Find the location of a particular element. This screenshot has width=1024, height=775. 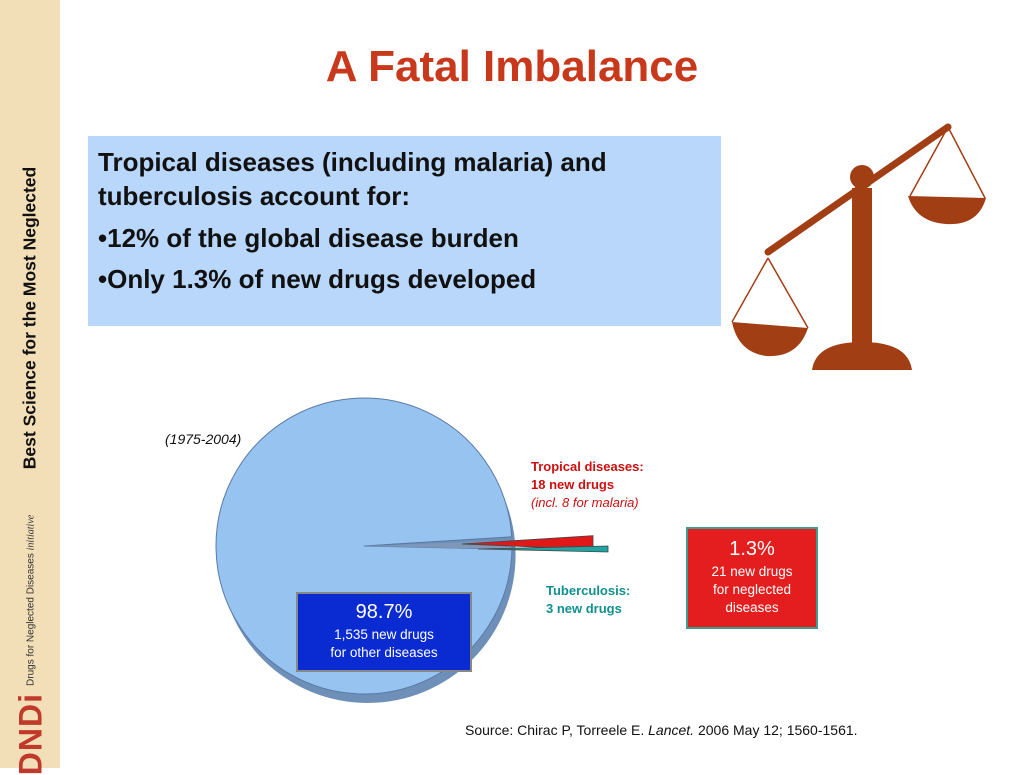

neglected-count: 21 new drugs is located at coordinates (752, 571).